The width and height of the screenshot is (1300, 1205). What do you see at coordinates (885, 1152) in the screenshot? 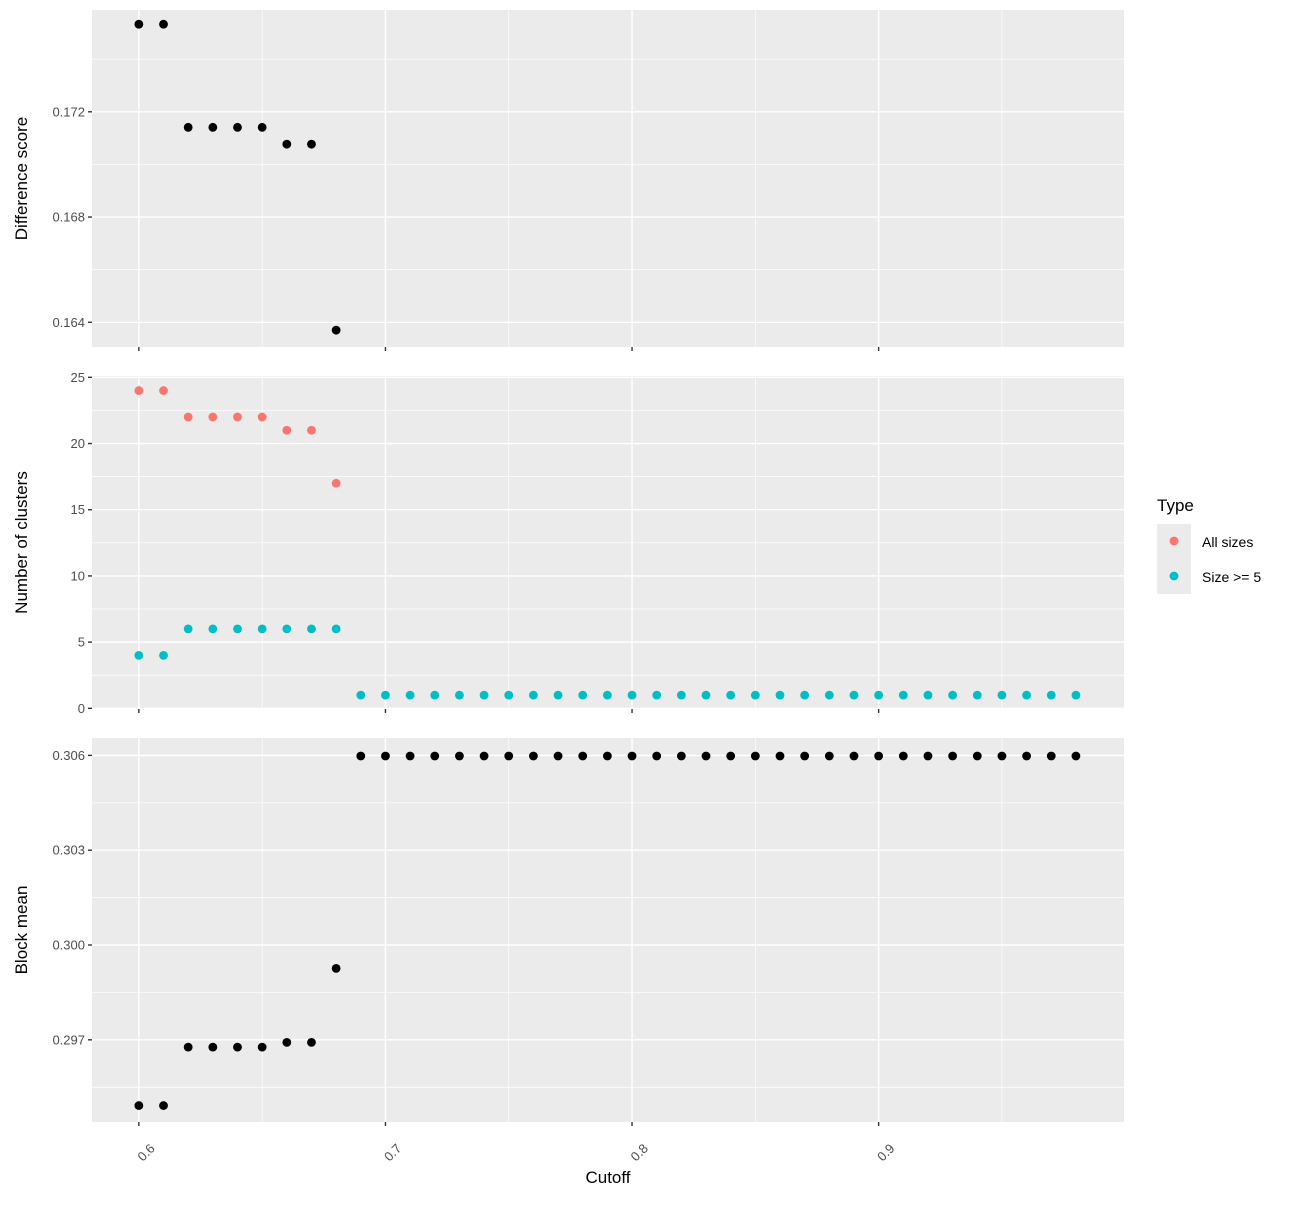
I see `x-tick-label: 0.9` at bounding box center [885, 1152].